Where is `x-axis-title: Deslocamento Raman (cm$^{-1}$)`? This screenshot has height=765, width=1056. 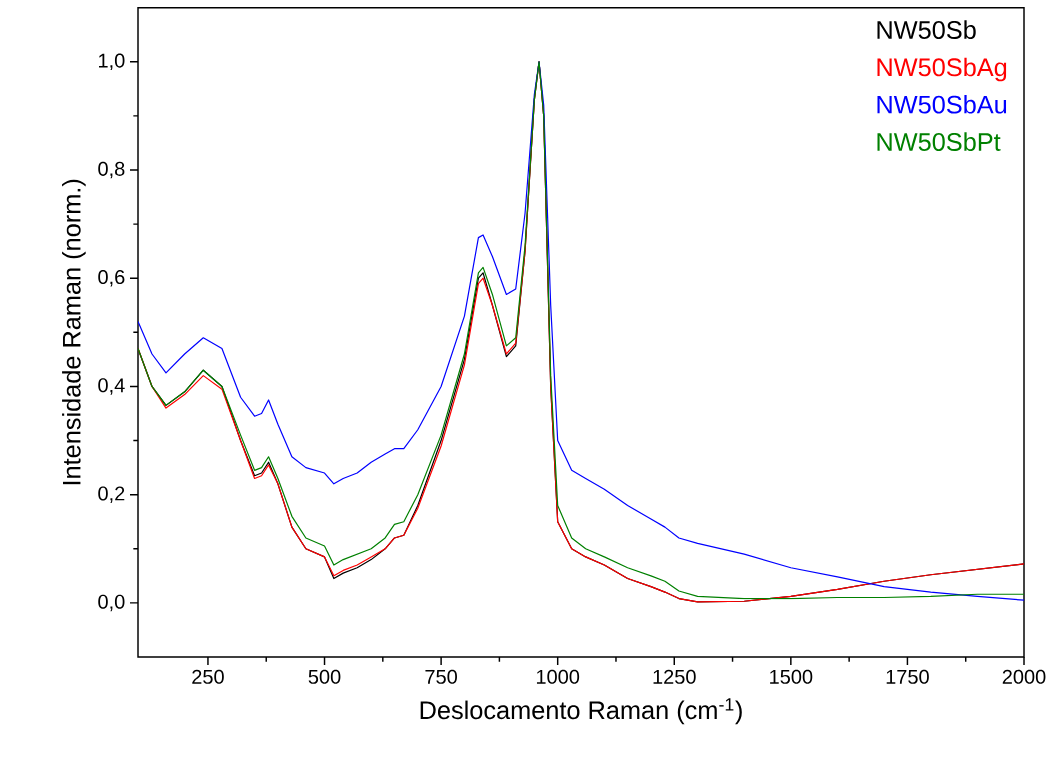
x-axis-title: Deslocamento Raman (cm$^{-1}$) is located at coordinates (581, 711).